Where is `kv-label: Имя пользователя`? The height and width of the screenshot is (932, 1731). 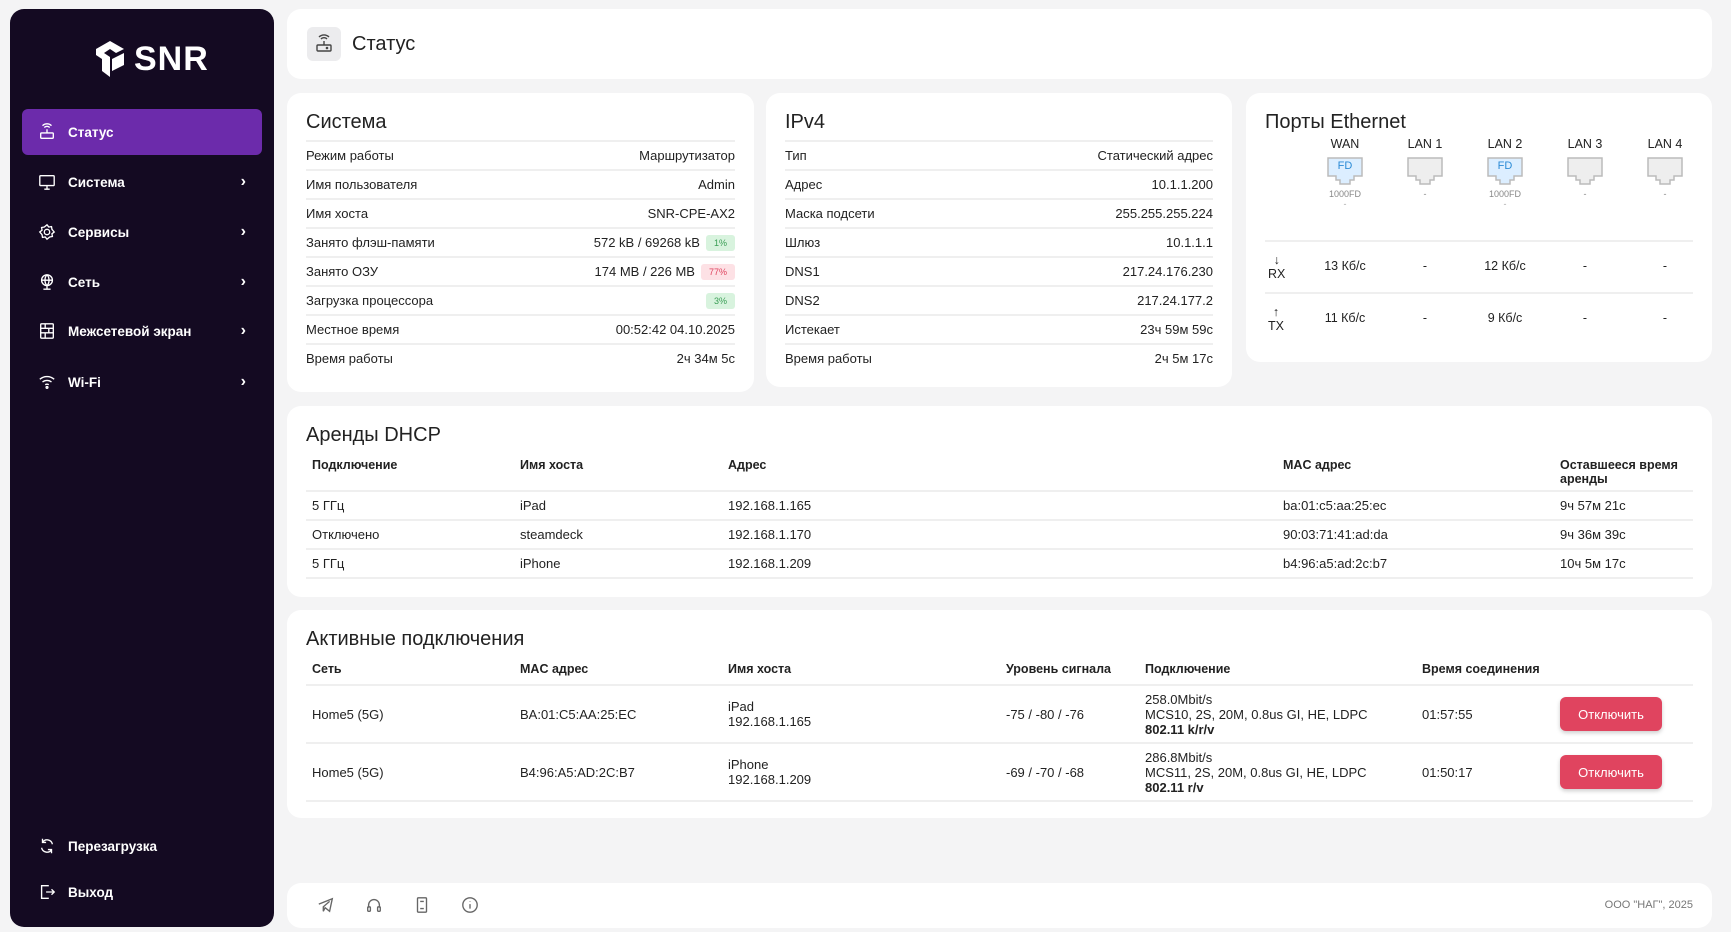 kv-label: Имя пользователя is located at coordinates (362, 184).